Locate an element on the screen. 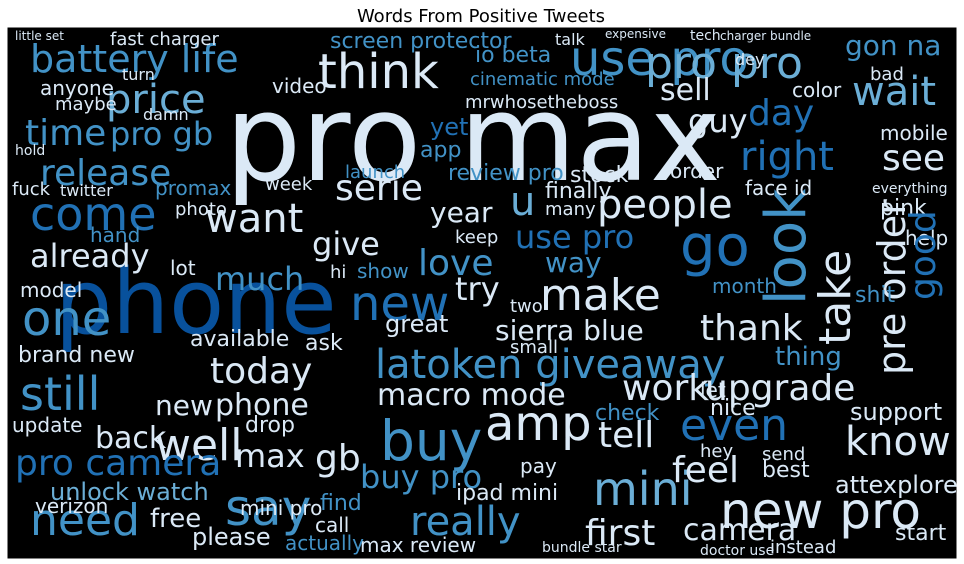 Image resolution: width=964 pixels, height=564 pixels. word: thing is located at coordinates (808, 357).